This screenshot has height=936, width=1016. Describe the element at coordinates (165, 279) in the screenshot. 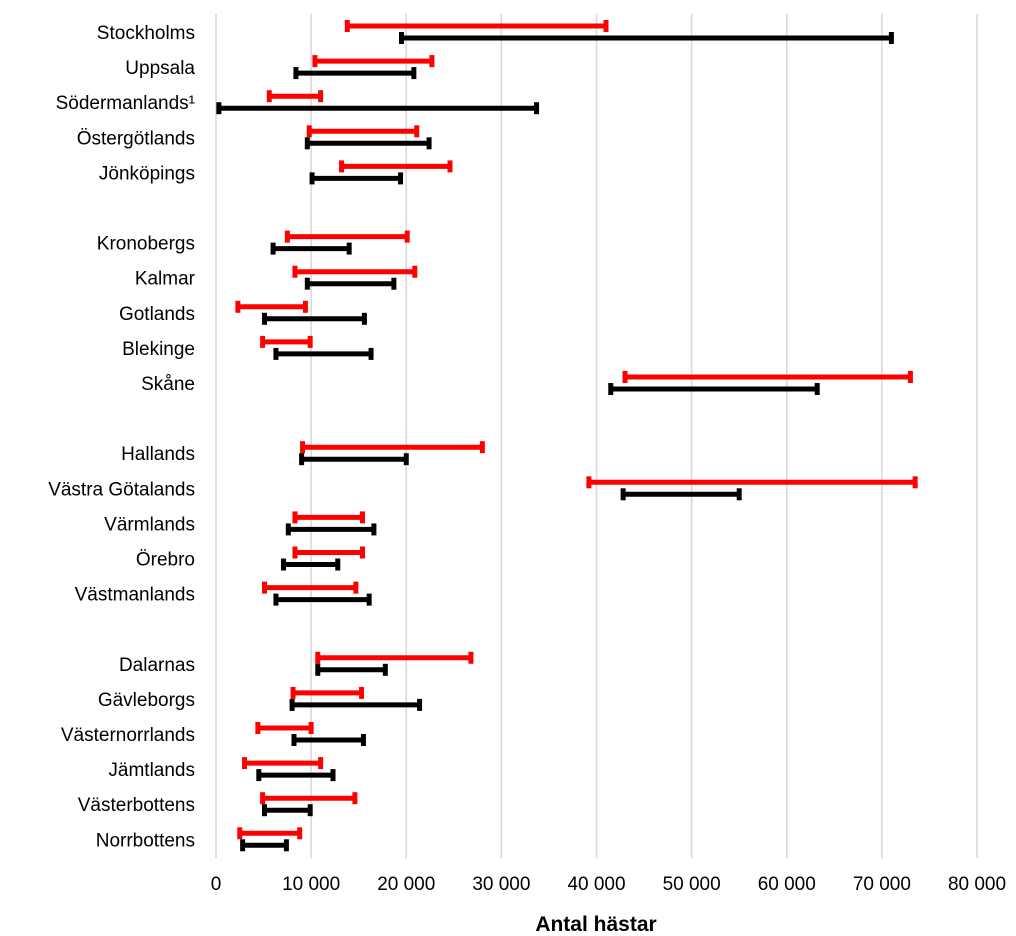

I see `category-label: Kalmar` at that location.